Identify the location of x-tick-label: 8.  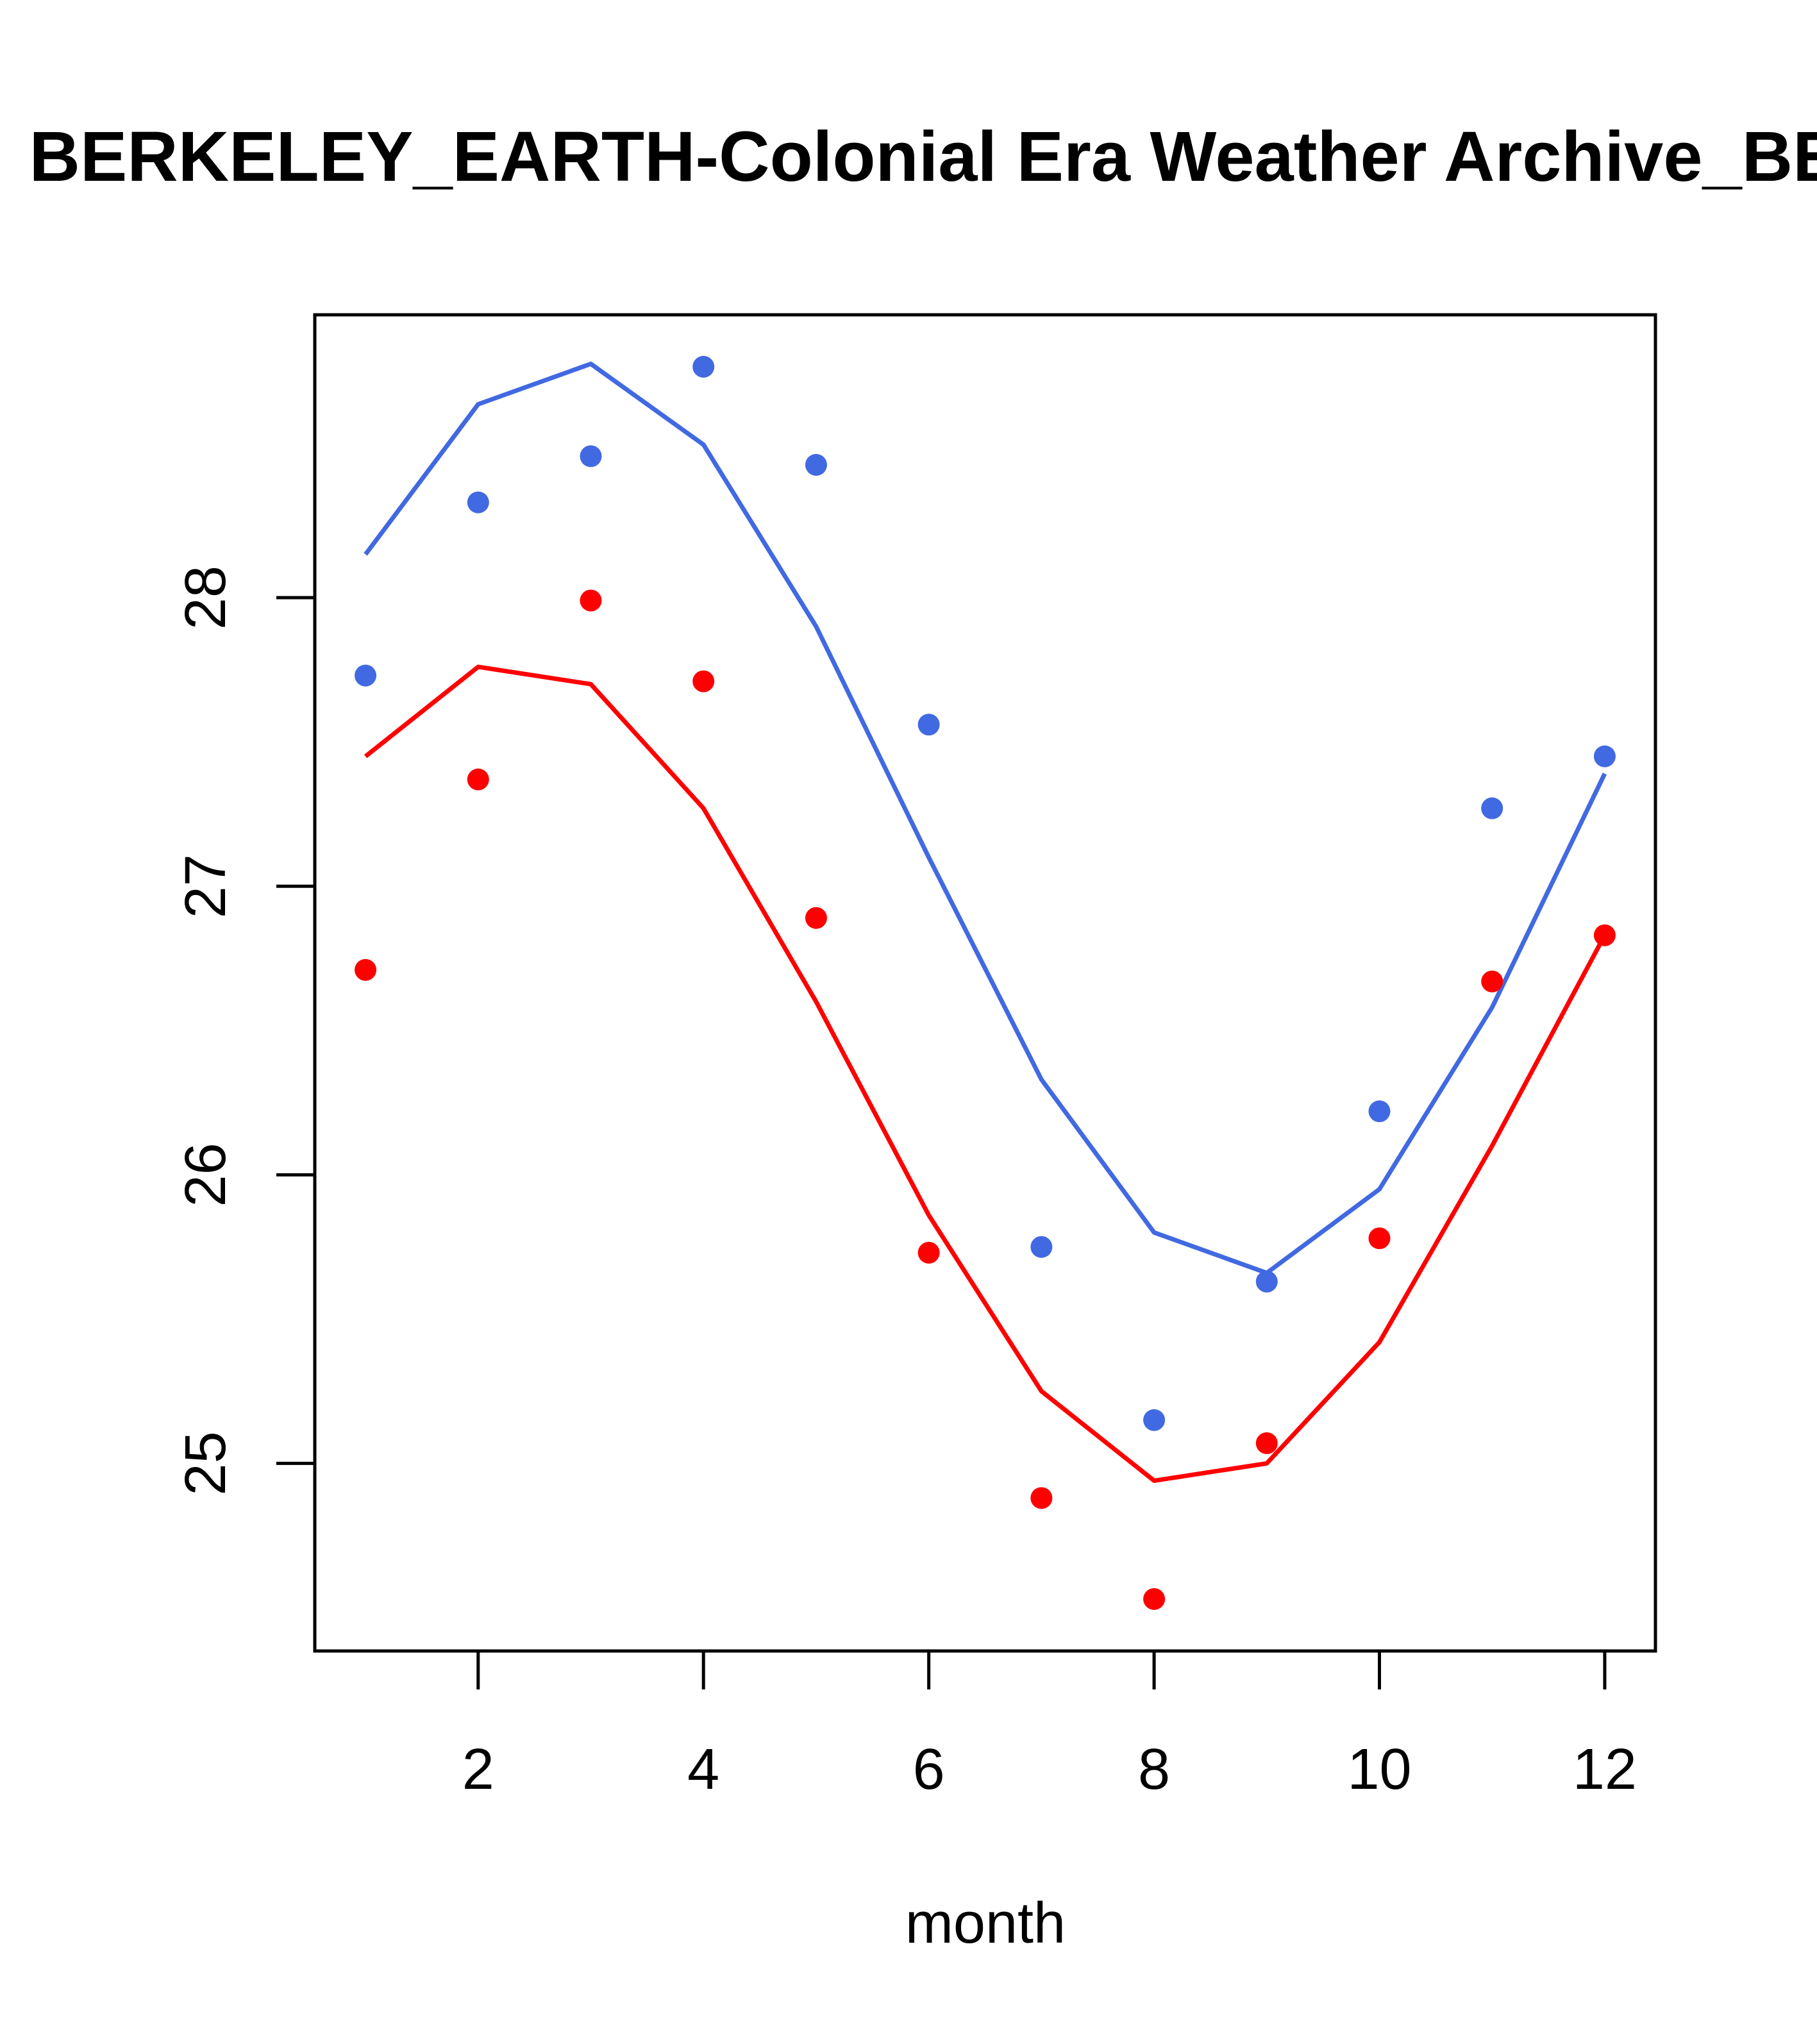
(1154, 1770).